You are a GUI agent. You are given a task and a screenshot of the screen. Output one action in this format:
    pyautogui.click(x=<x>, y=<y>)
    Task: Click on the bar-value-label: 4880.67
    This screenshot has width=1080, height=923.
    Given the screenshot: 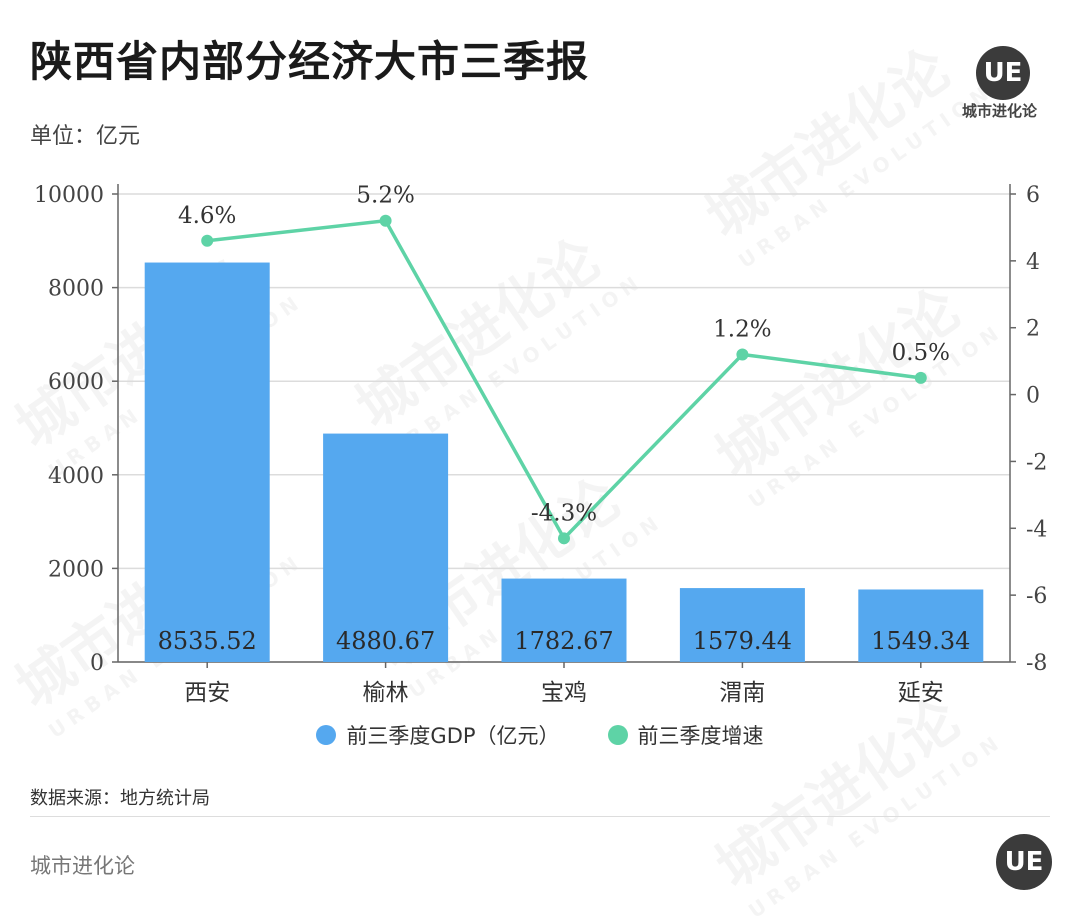 What is the action you would take?
    pyautogui.click(x=385, y=641)
    